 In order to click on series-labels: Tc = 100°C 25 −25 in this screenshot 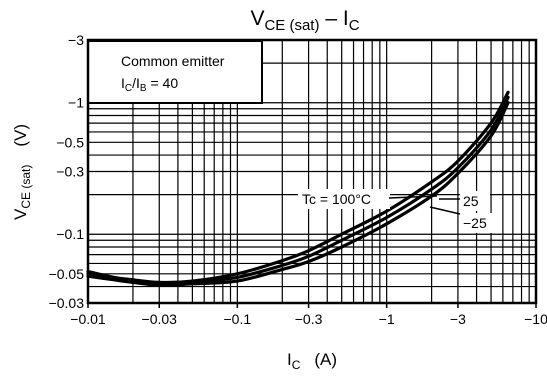, I will do `click(397, 211)`.